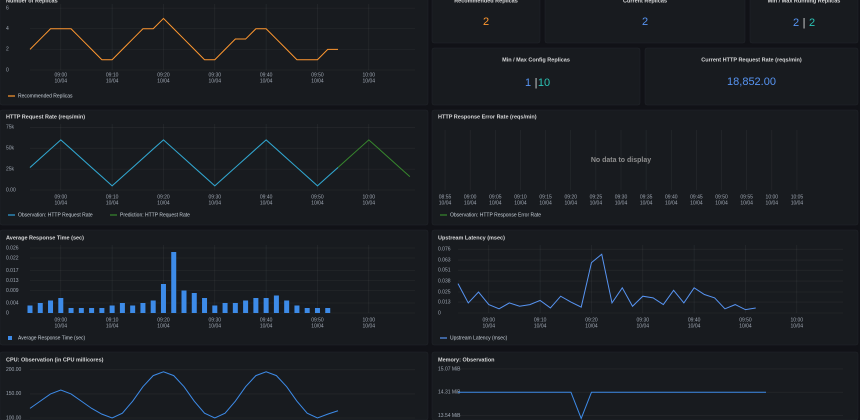  I want to click on x-tick-label: 10:00, so click(772, 197).